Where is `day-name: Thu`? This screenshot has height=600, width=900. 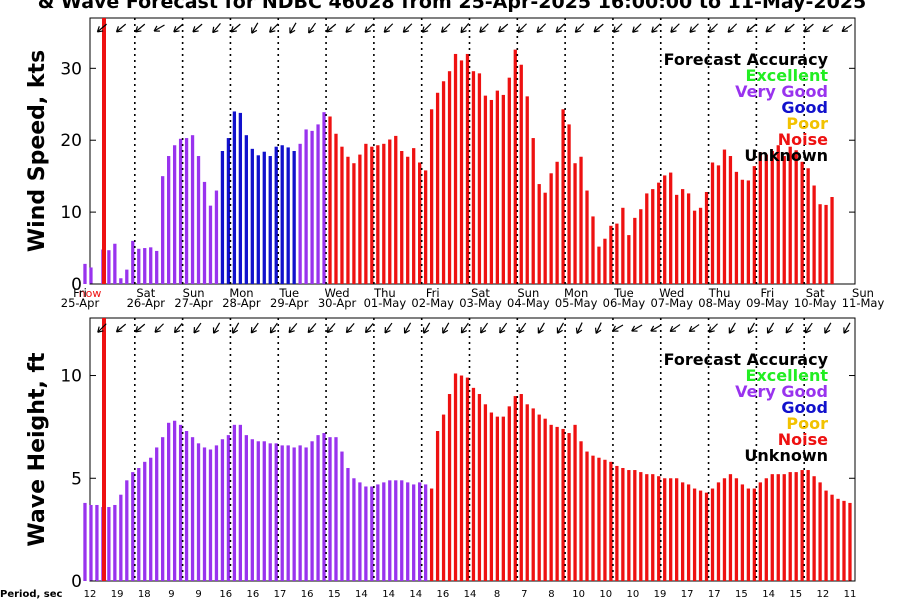 day-name: Thu is located at coordinates (719, 293).